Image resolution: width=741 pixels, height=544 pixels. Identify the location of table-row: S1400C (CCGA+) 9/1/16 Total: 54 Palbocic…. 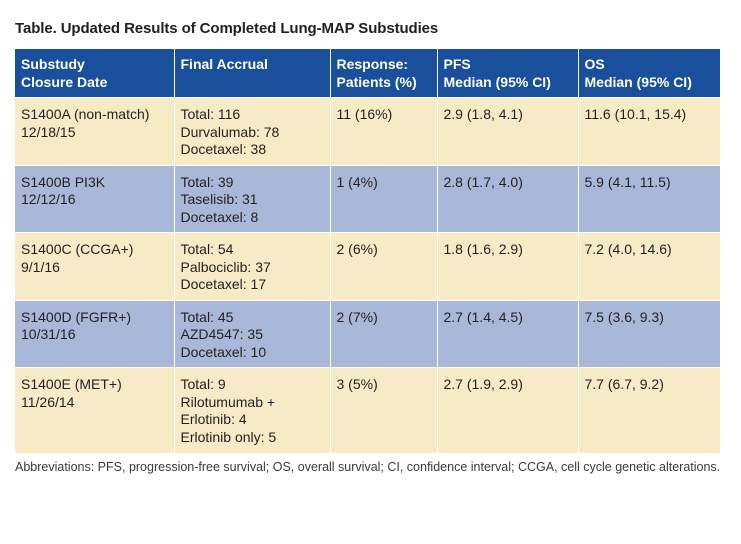
(367, 266).